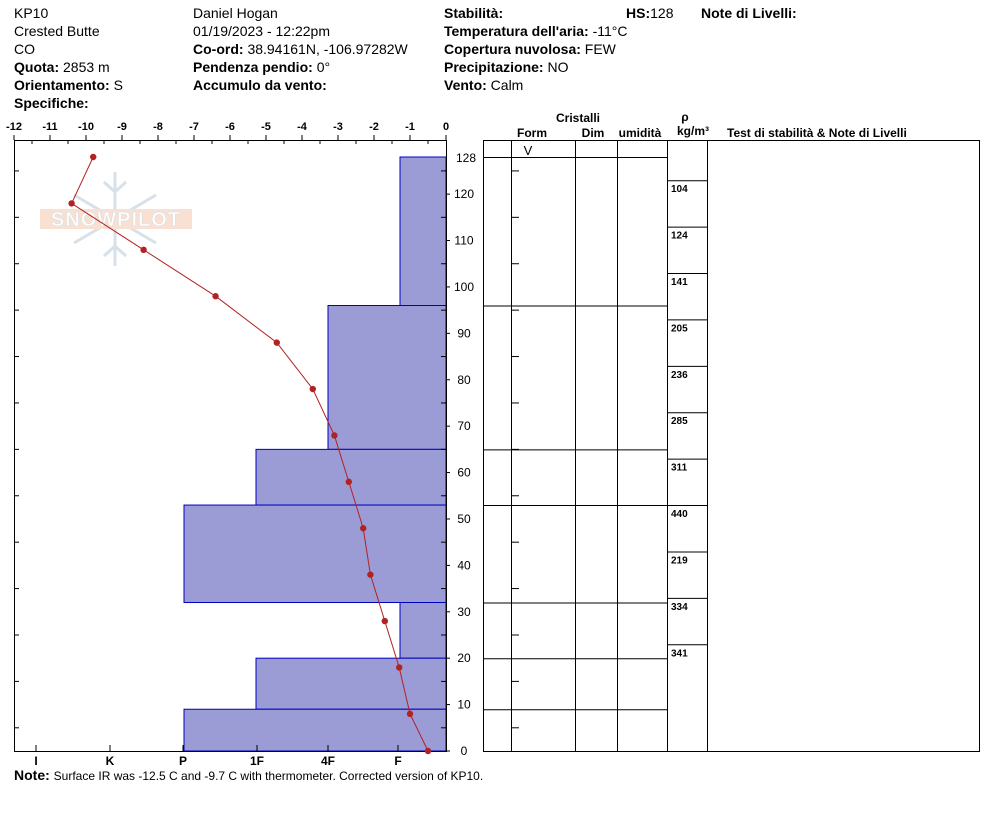 The image size is (994, 840). What do you see at coordinates (122, 127) in the screenshot?
I see `temp-tick-label: -9` at bounding box center [122, 127].